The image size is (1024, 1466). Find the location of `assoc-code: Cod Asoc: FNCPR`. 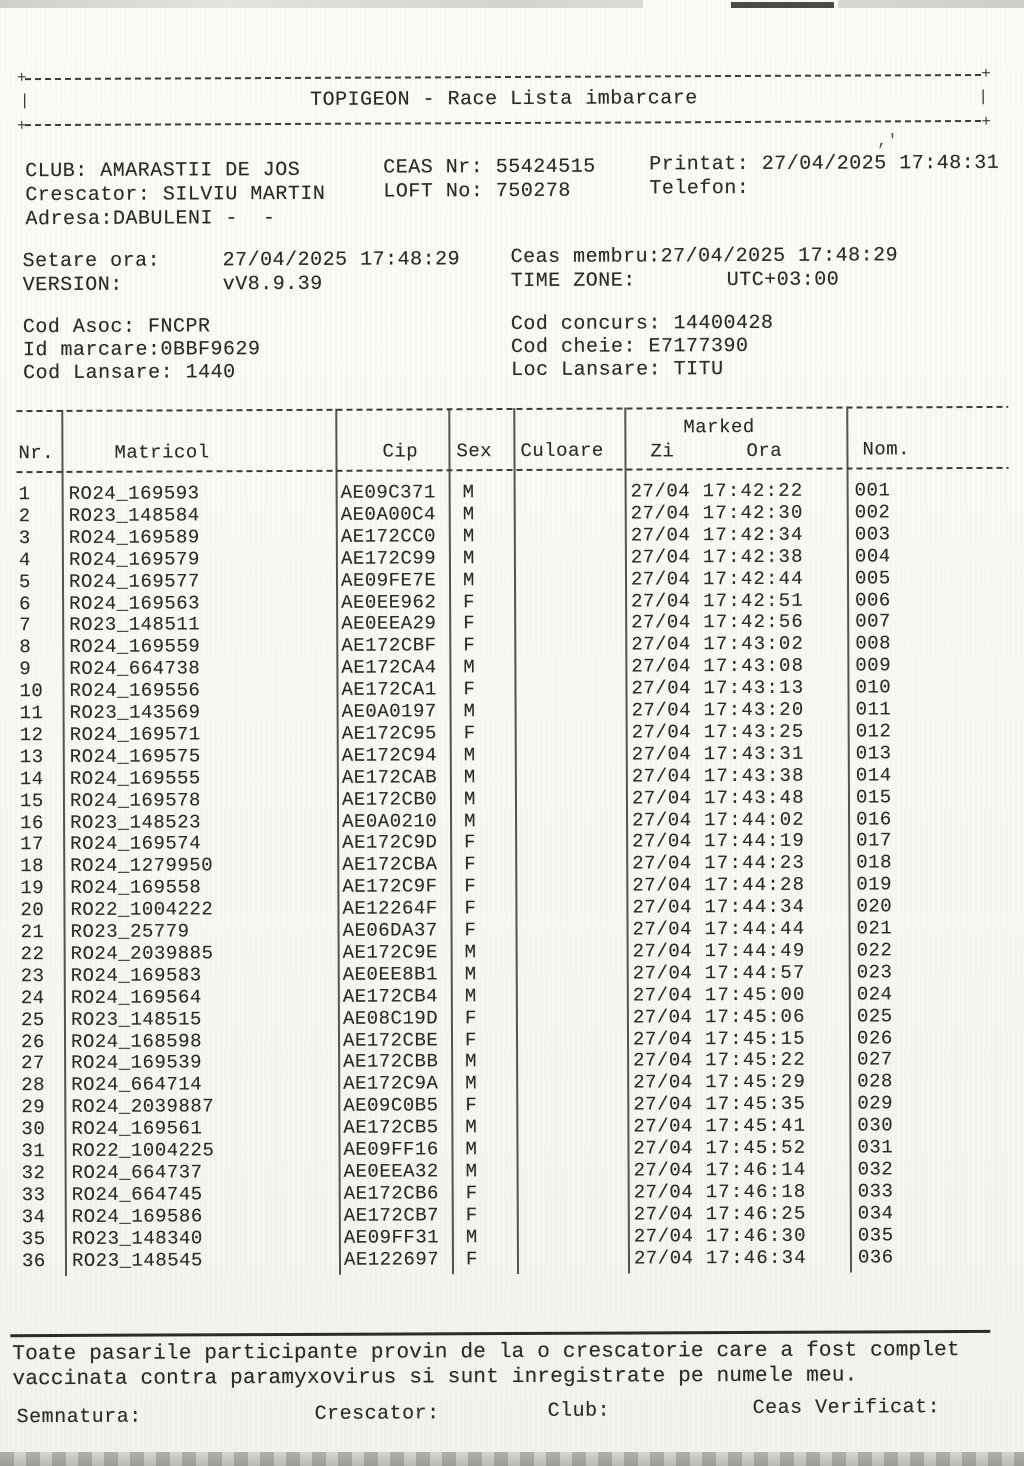

assoc-code: Cod Asoc: FNCPR is located at coordinates (116, 327).